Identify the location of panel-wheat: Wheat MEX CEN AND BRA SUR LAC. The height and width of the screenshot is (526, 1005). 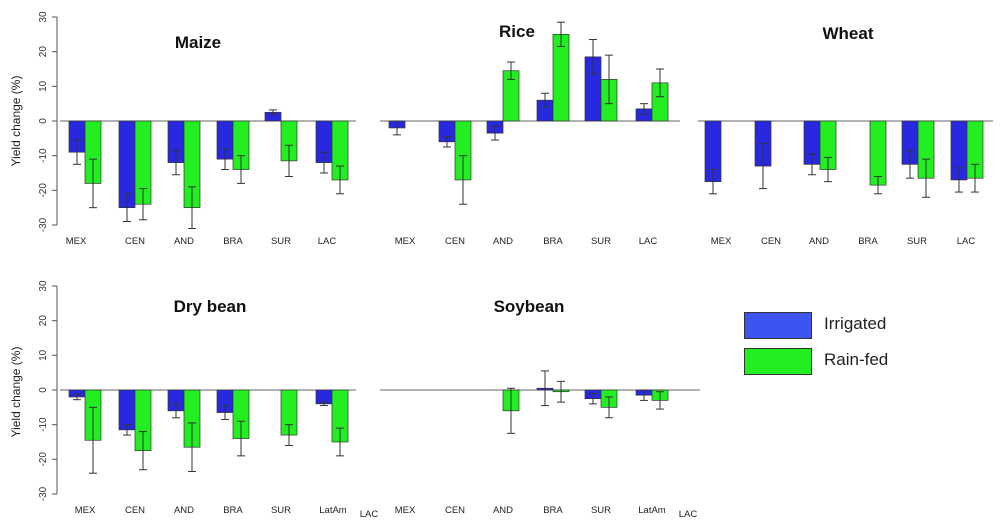
(845, 135).